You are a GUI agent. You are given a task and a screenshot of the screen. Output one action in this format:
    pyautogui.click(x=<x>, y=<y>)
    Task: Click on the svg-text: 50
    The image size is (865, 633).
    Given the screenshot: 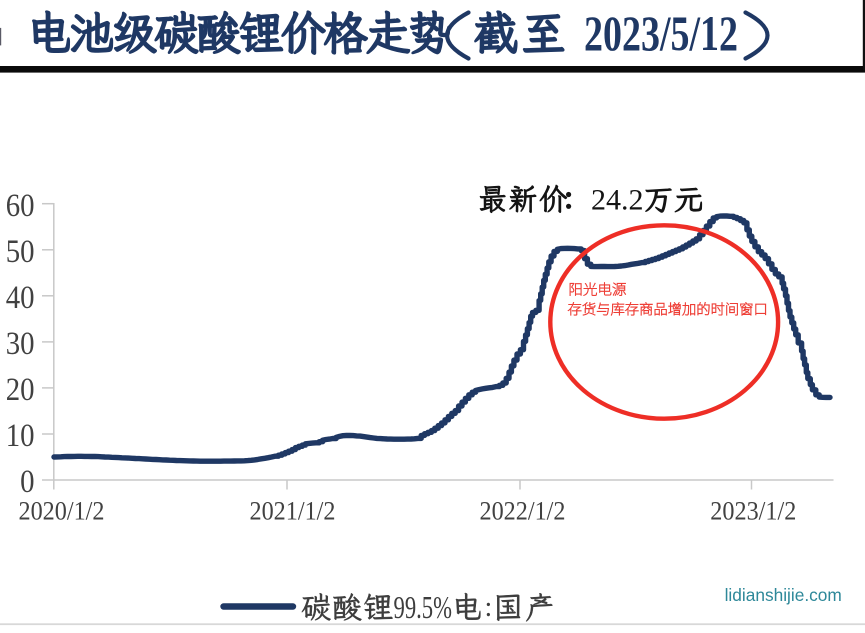 What is the action you would take?
    pyautogui.click(x=20, y=252)
    